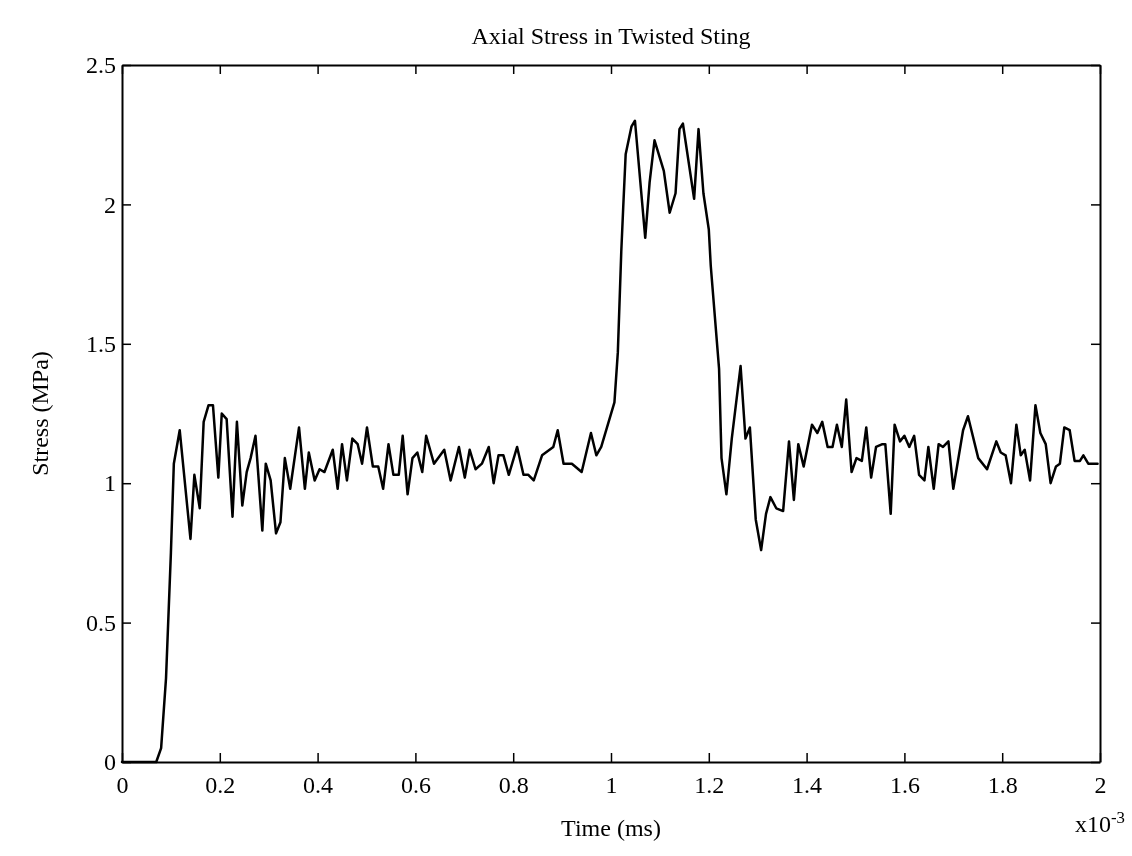 The width and height of the screenshot is (1132, 856). Describe the element at coordinates (709, 785) in the screenshot. I see `x-tick-label: 1.2` at that location.